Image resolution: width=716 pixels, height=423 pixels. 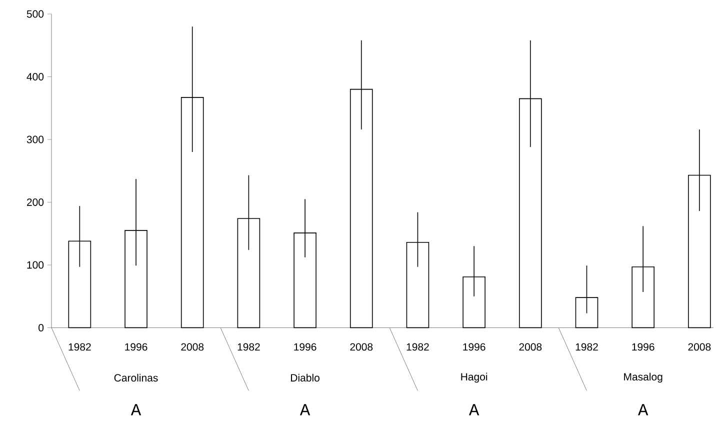 What do you see at coordinates (35, 76) in the screenshot?
I see `y-tick-label: 400` at bounding box center [35, 76].